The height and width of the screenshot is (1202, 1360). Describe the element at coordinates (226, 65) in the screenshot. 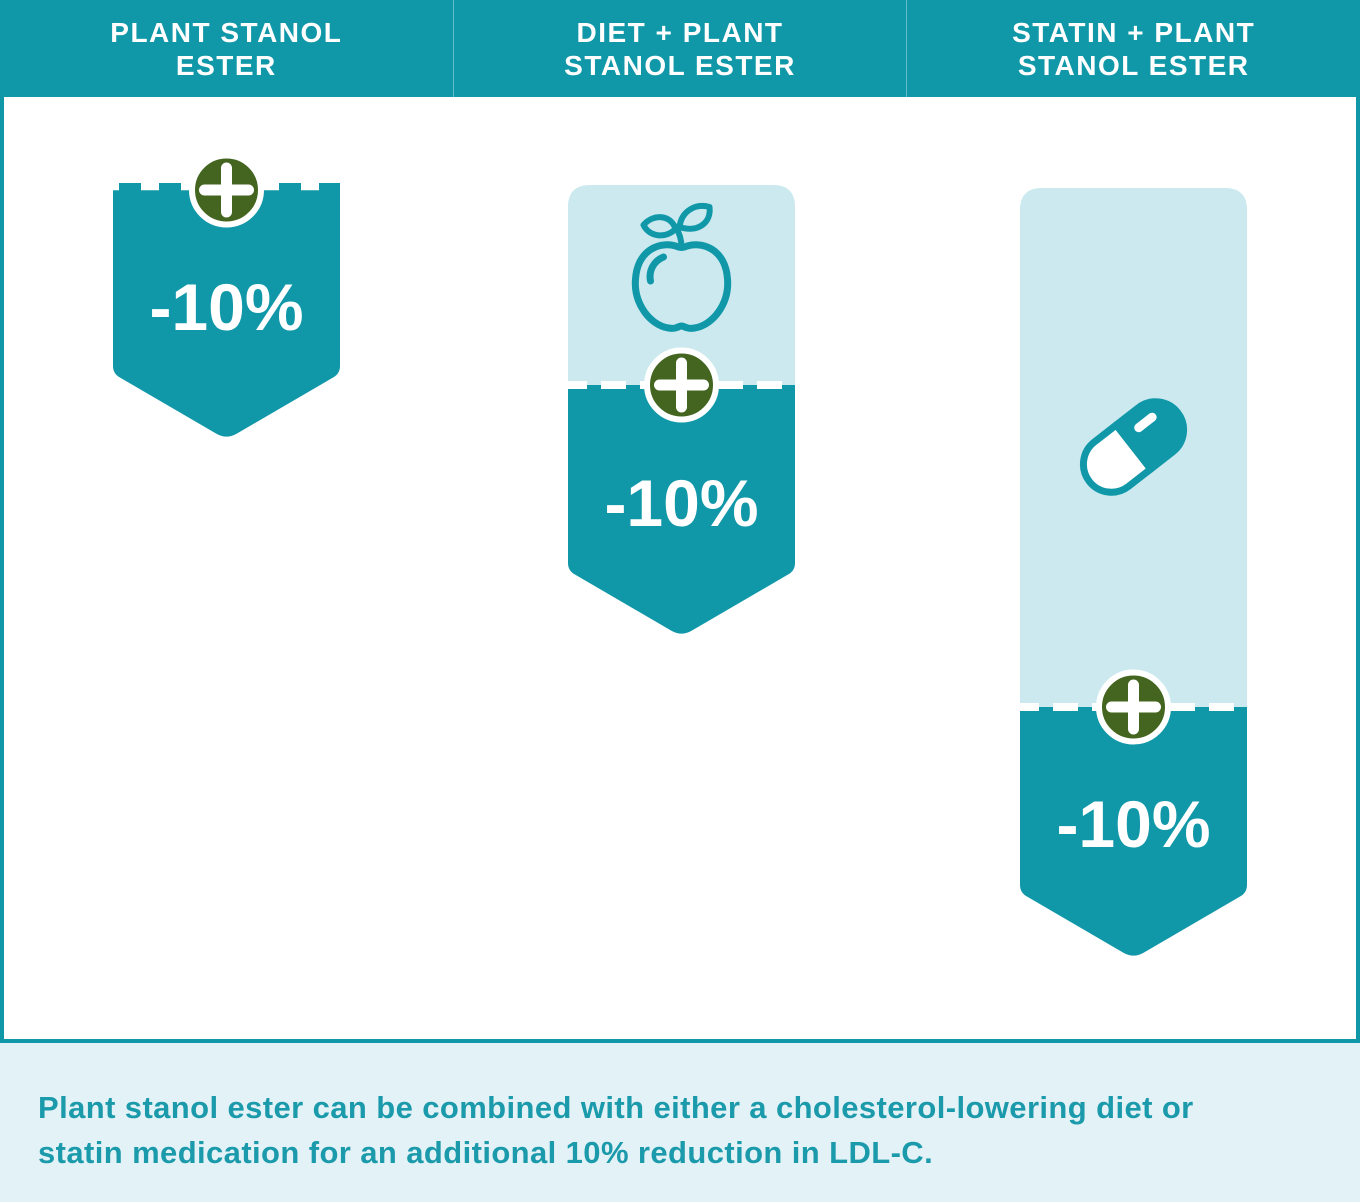

I see `header-line: ESTER` at that location.